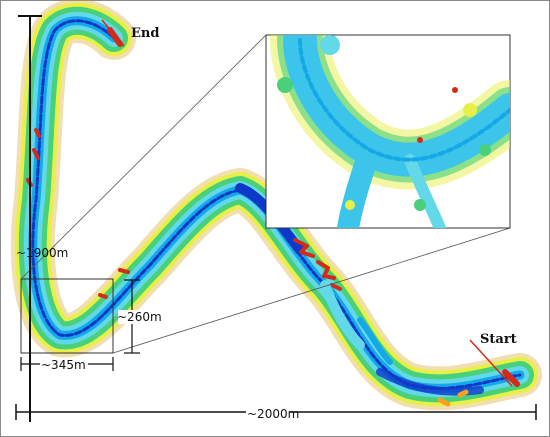 Image resolution: width=550 pixels, height=437 pixels. I want to click on inset-branch-down2, so click(425, 191).